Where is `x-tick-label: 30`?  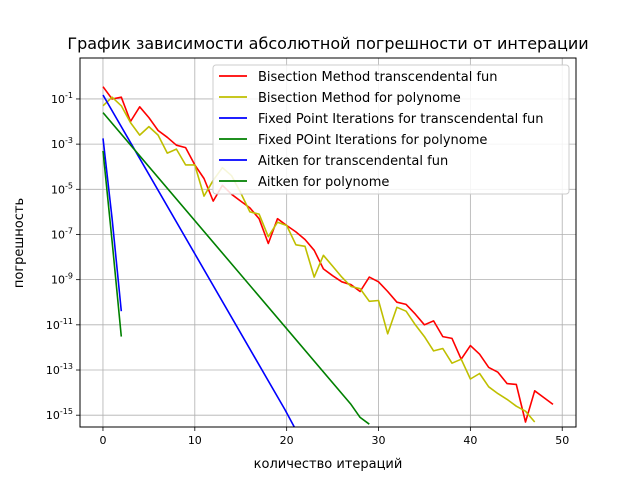 x-tick-label: 30 is located at coordinates (379, 440).